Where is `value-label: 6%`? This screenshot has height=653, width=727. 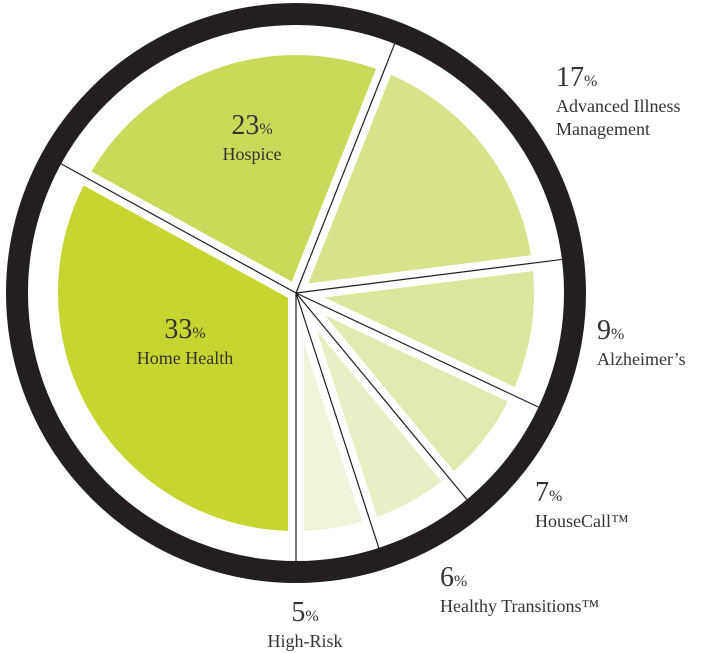 value-label: 6% is located at coordinates (580, 577).